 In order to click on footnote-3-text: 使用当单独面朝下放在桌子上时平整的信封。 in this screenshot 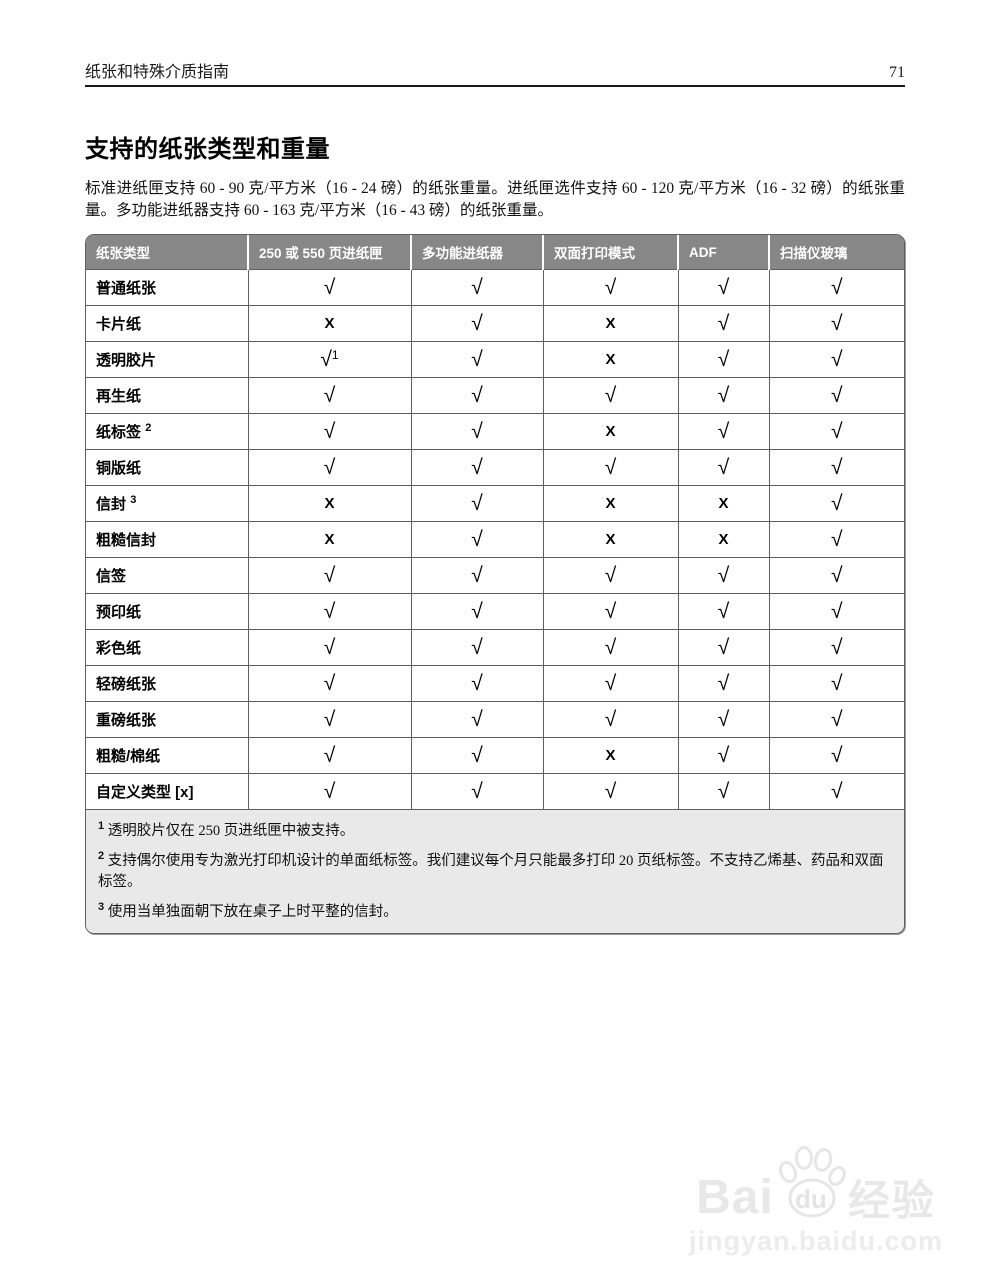, I will do `click(252, 911)`.